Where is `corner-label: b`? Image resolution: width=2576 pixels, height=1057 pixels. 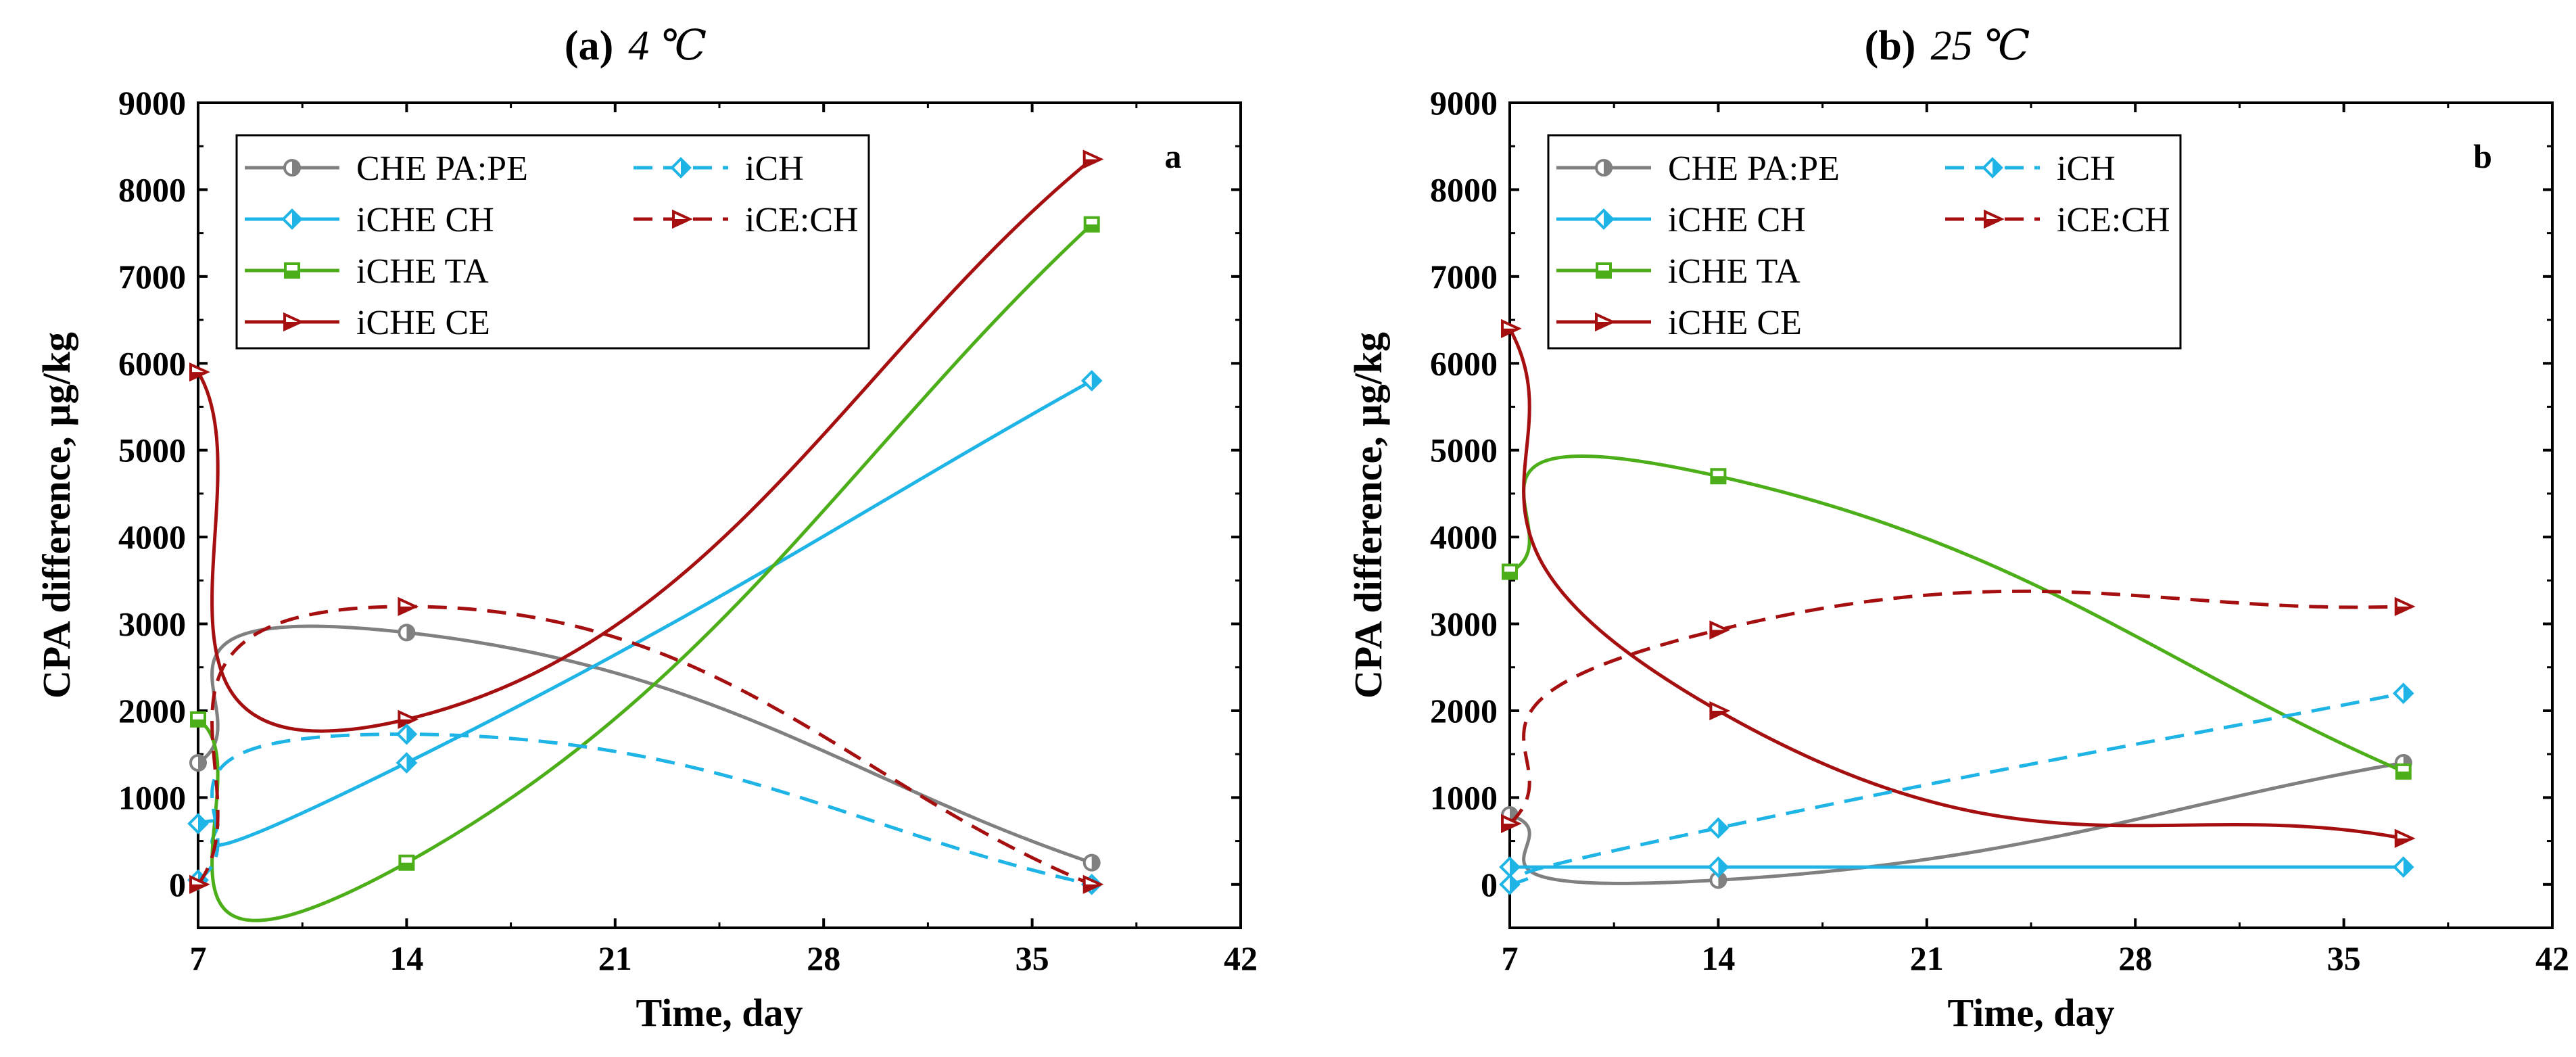 corner-label: b is located at coordinates (2482, 156).